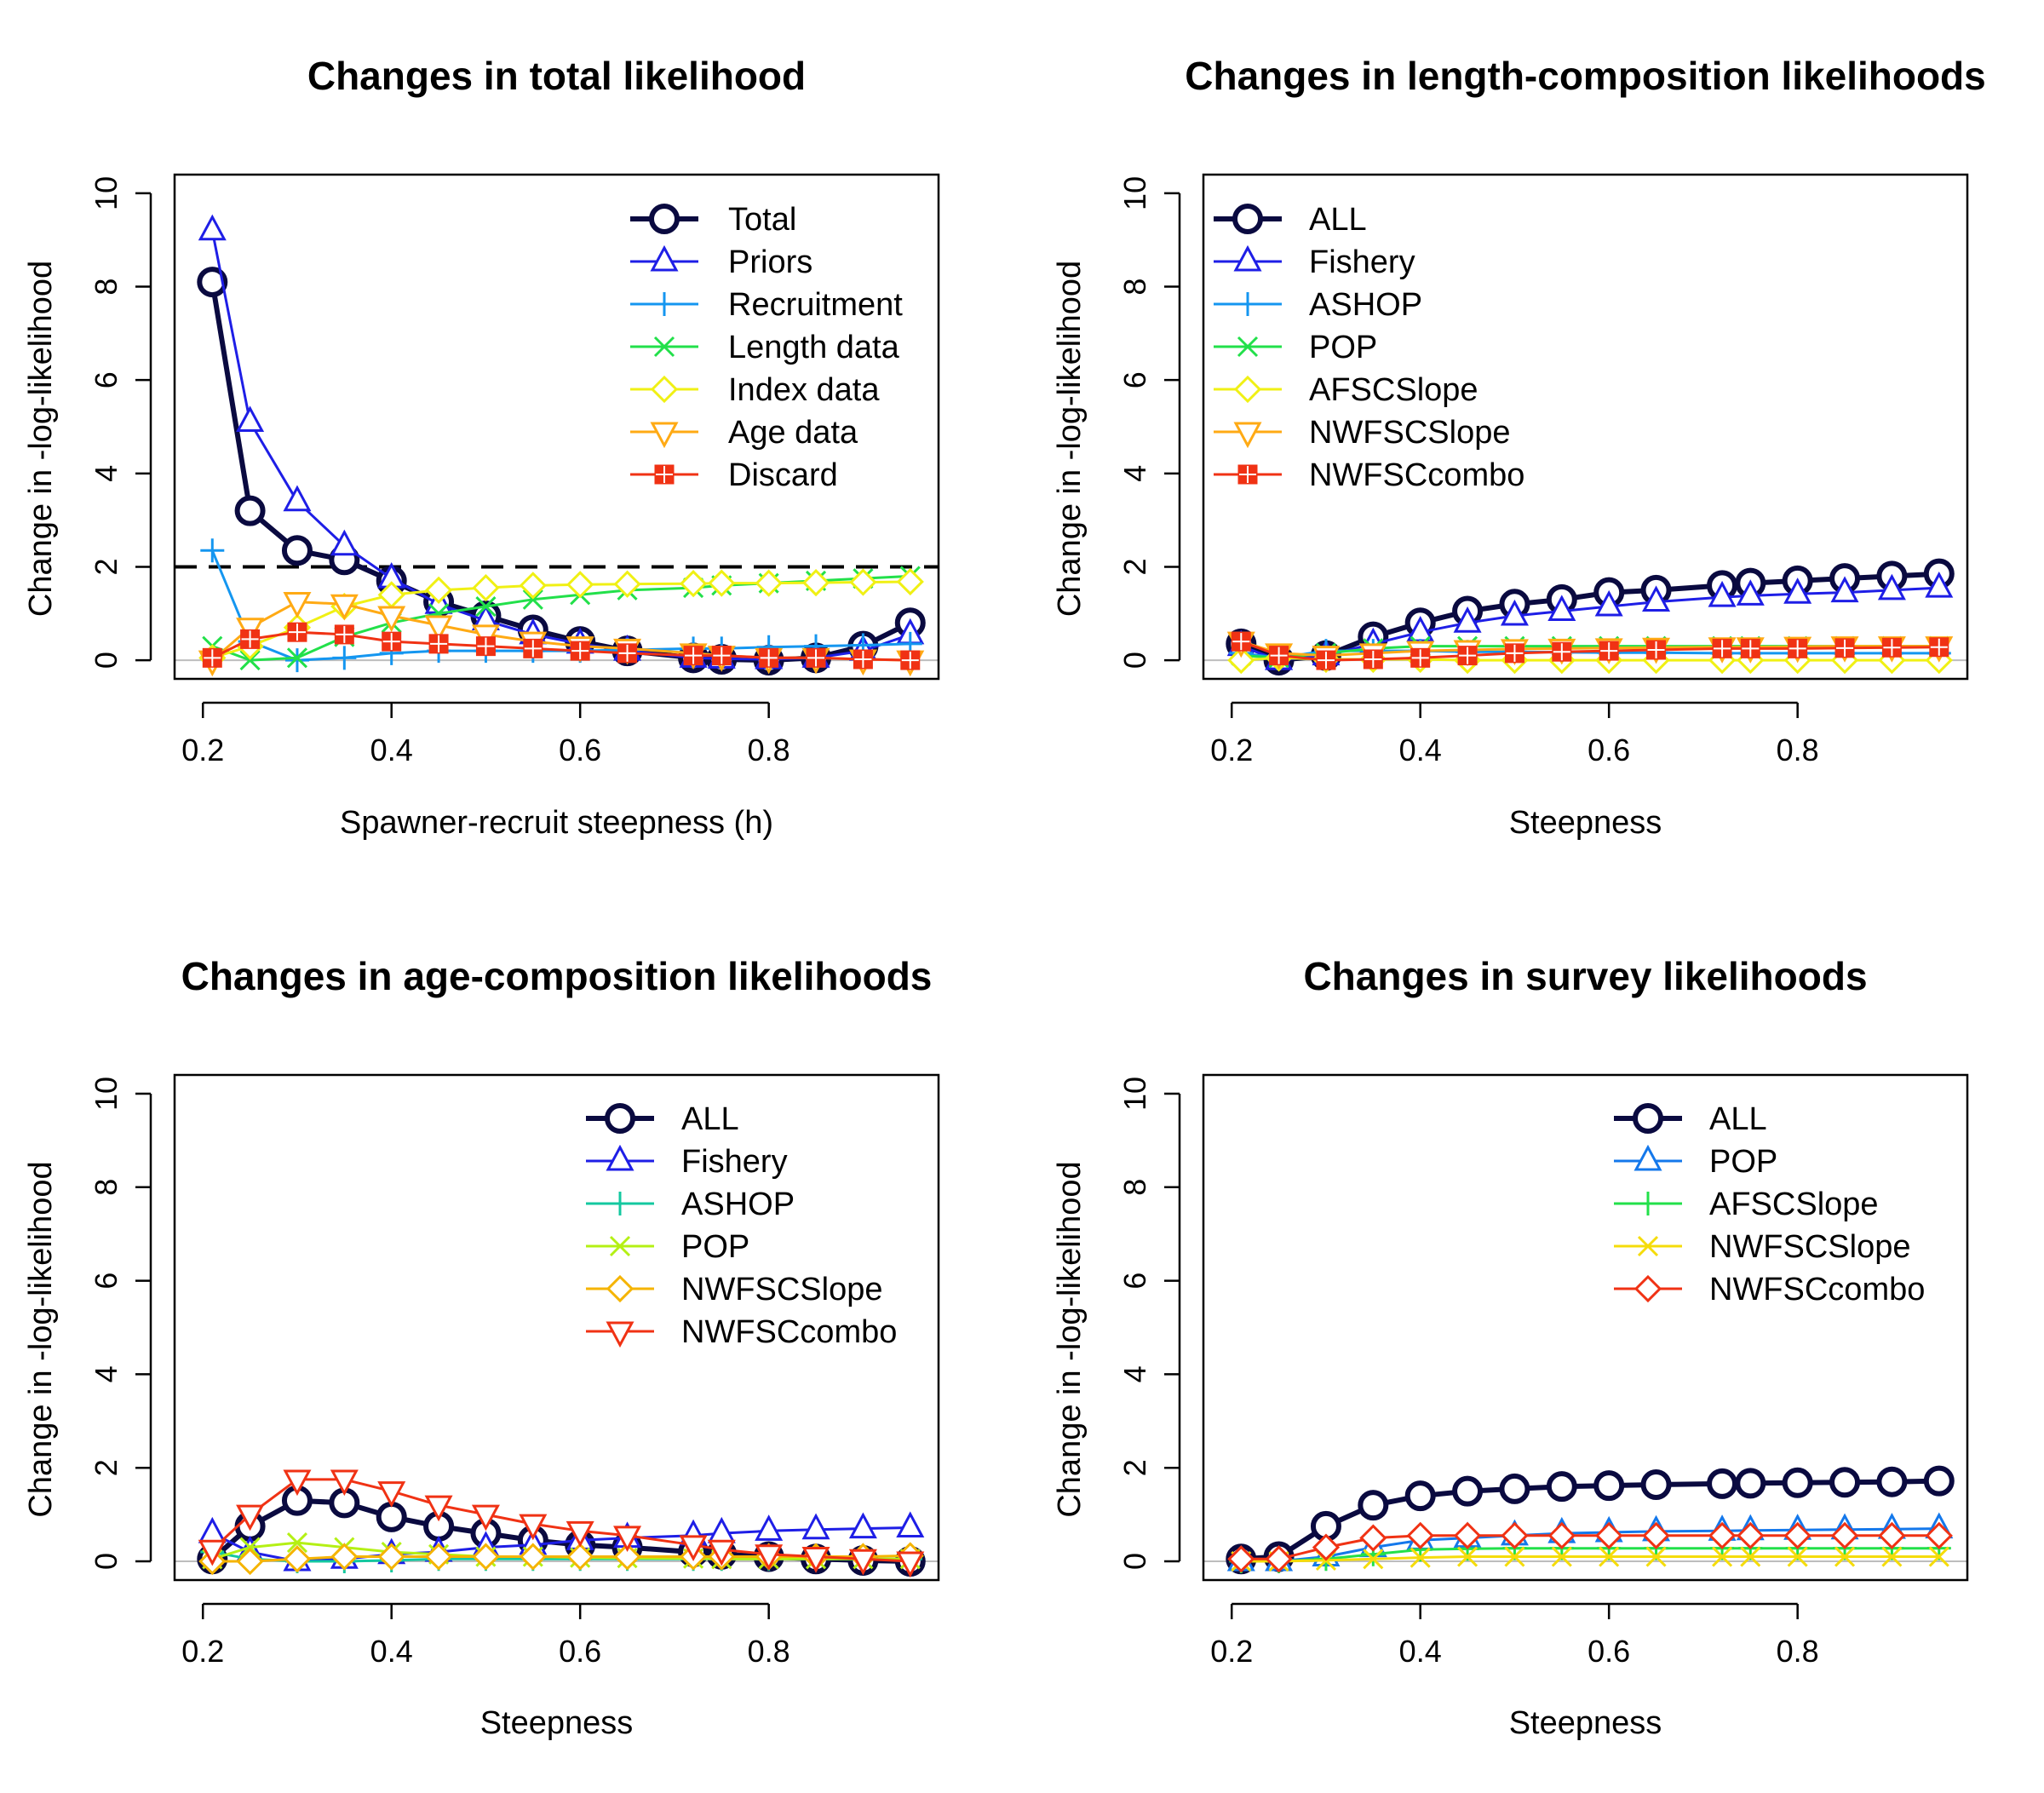 The height and width of the screenshot is (1793, 2044). Describe the element at coordinates (106, 567) in the screenshot. I see `y-tick-label: 2` at that location.